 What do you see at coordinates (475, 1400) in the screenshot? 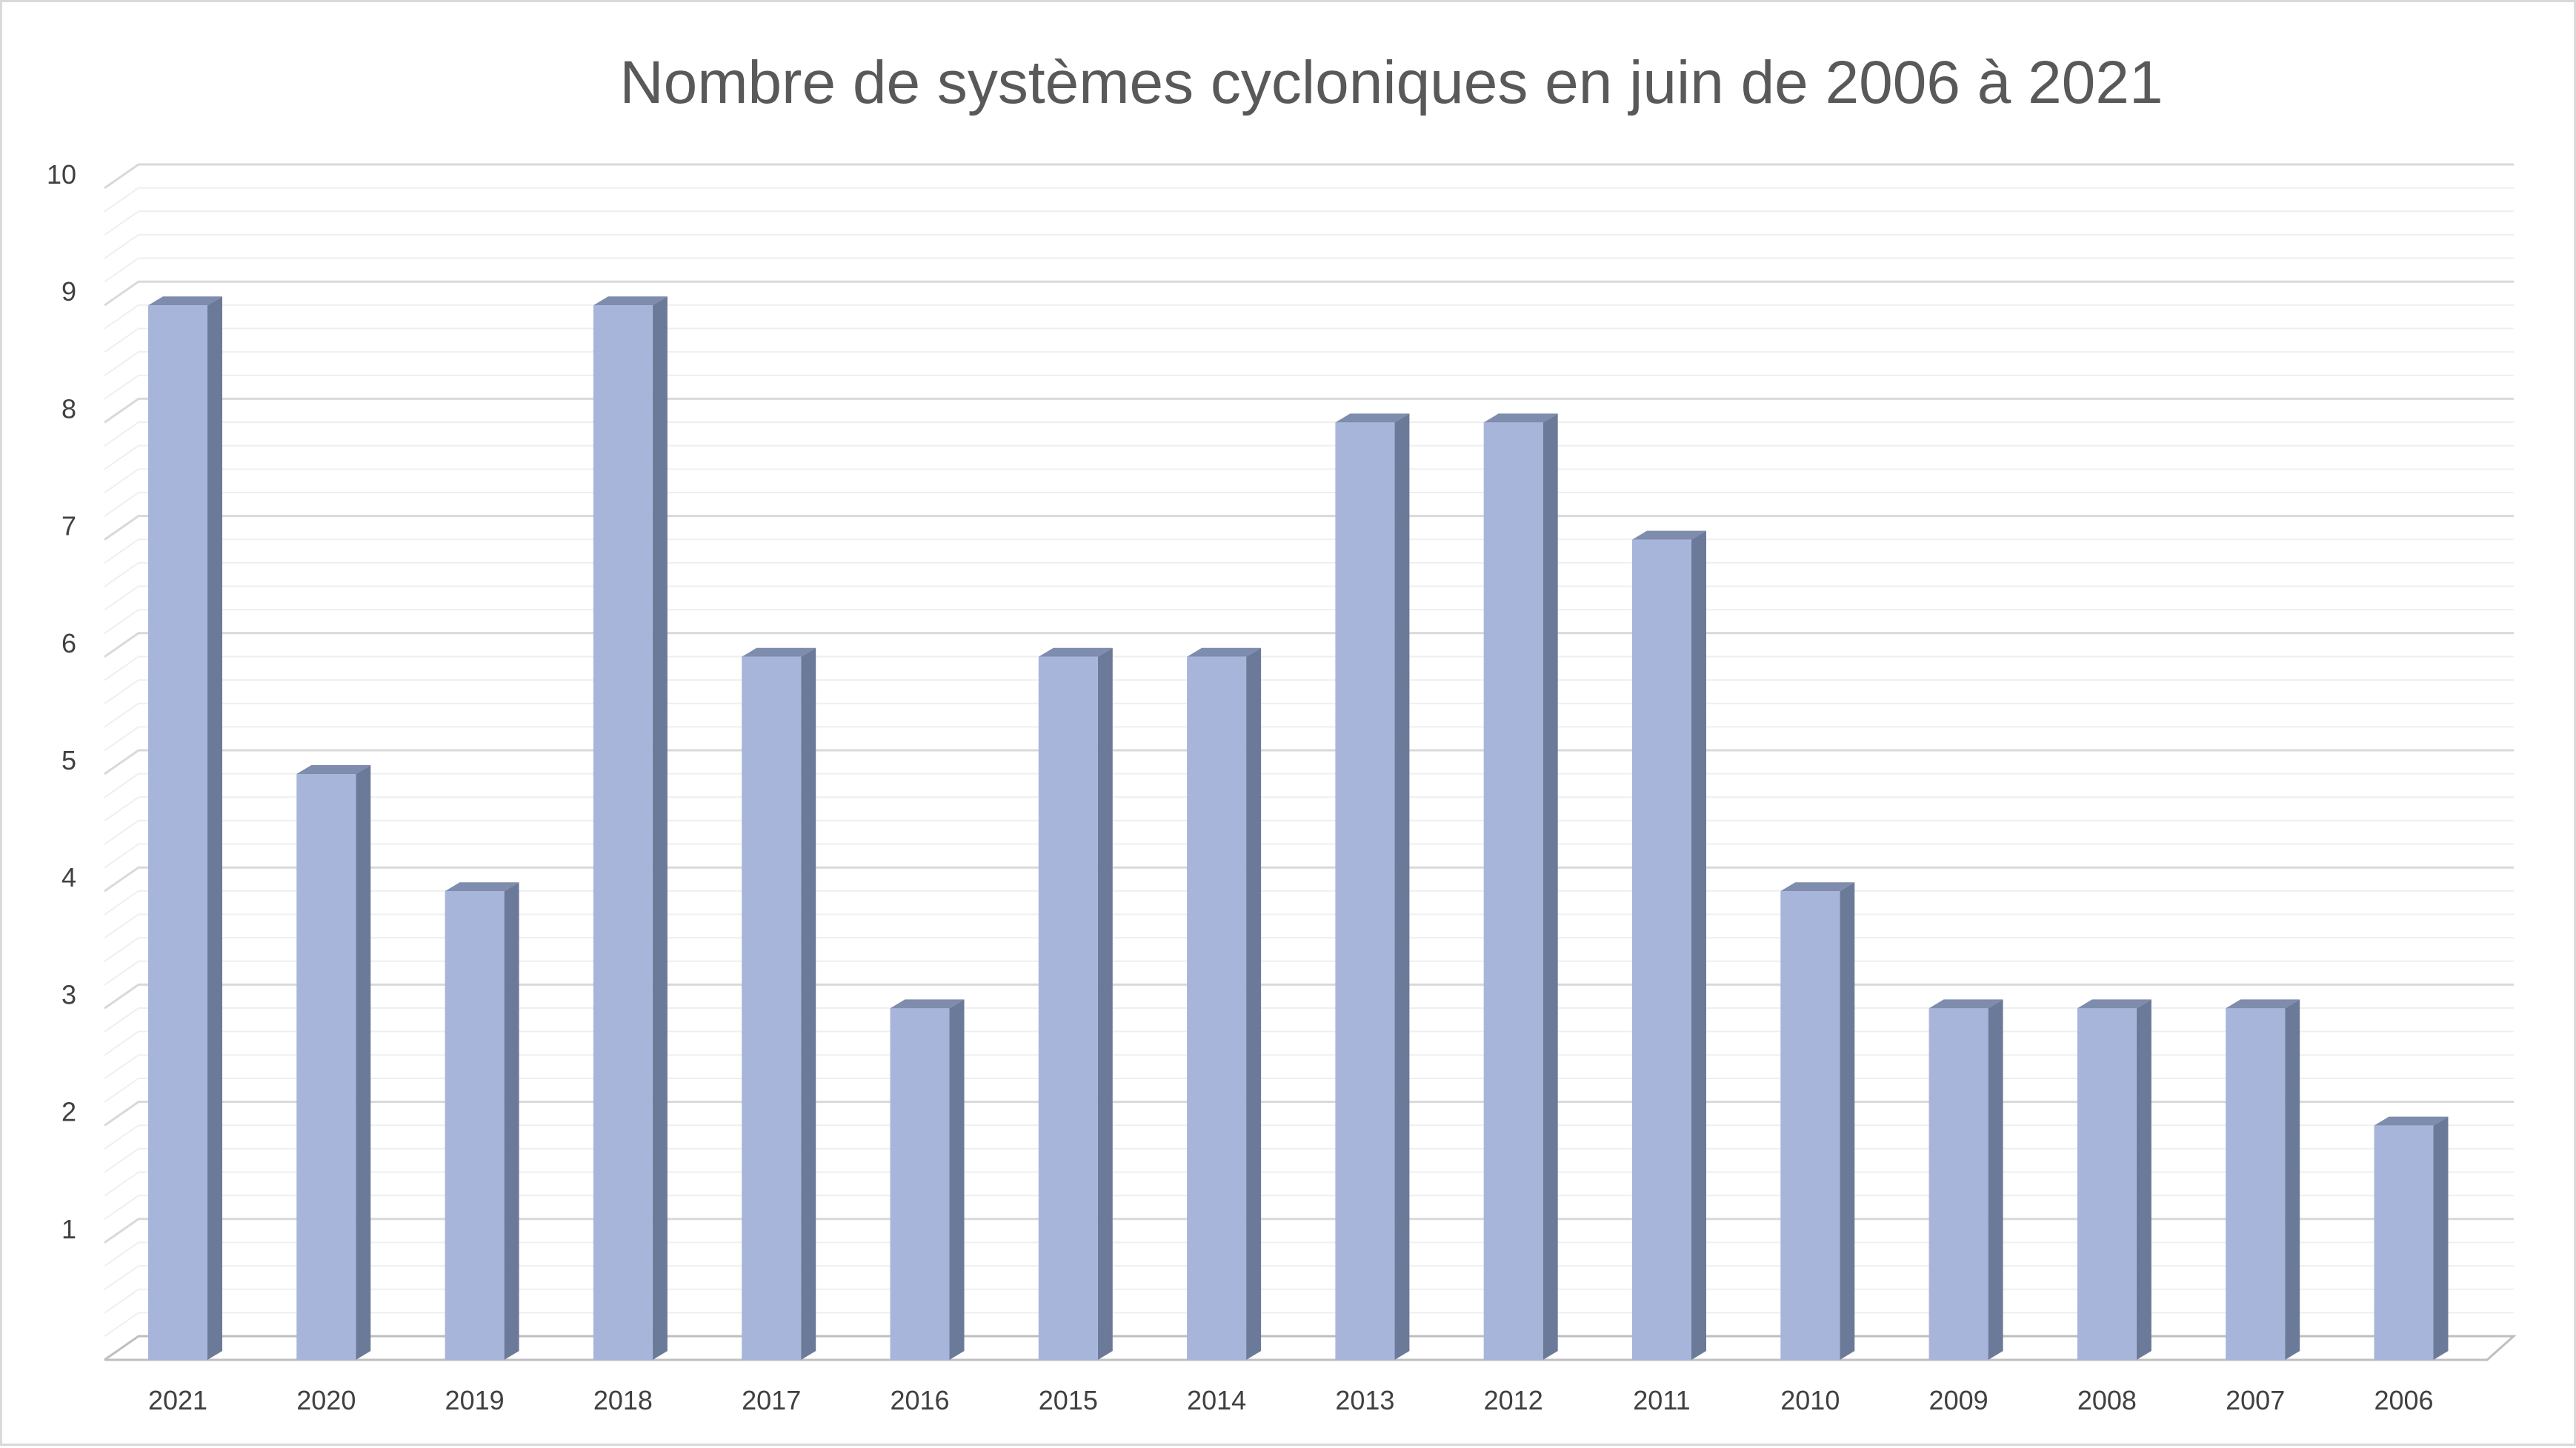
I see `x-tick-label: 2019` at bounding box center [475, 1400].